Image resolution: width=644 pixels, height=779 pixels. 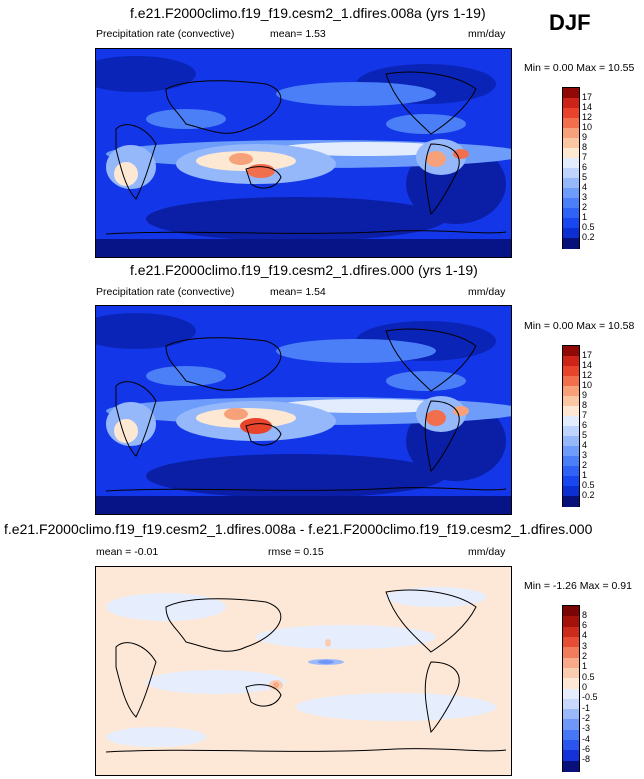 I want to click on colorbar-tick-label: 8, so click(x=585, y=404).